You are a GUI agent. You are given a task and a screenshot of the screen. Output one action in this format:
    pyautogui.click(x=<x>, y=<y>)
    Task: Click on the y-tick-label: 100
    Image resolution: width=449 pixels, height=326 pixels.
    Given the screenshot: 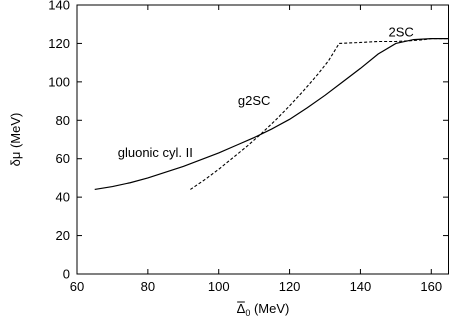 What is the action you would take?
    pyautogui.click(x=59, y=81)
    